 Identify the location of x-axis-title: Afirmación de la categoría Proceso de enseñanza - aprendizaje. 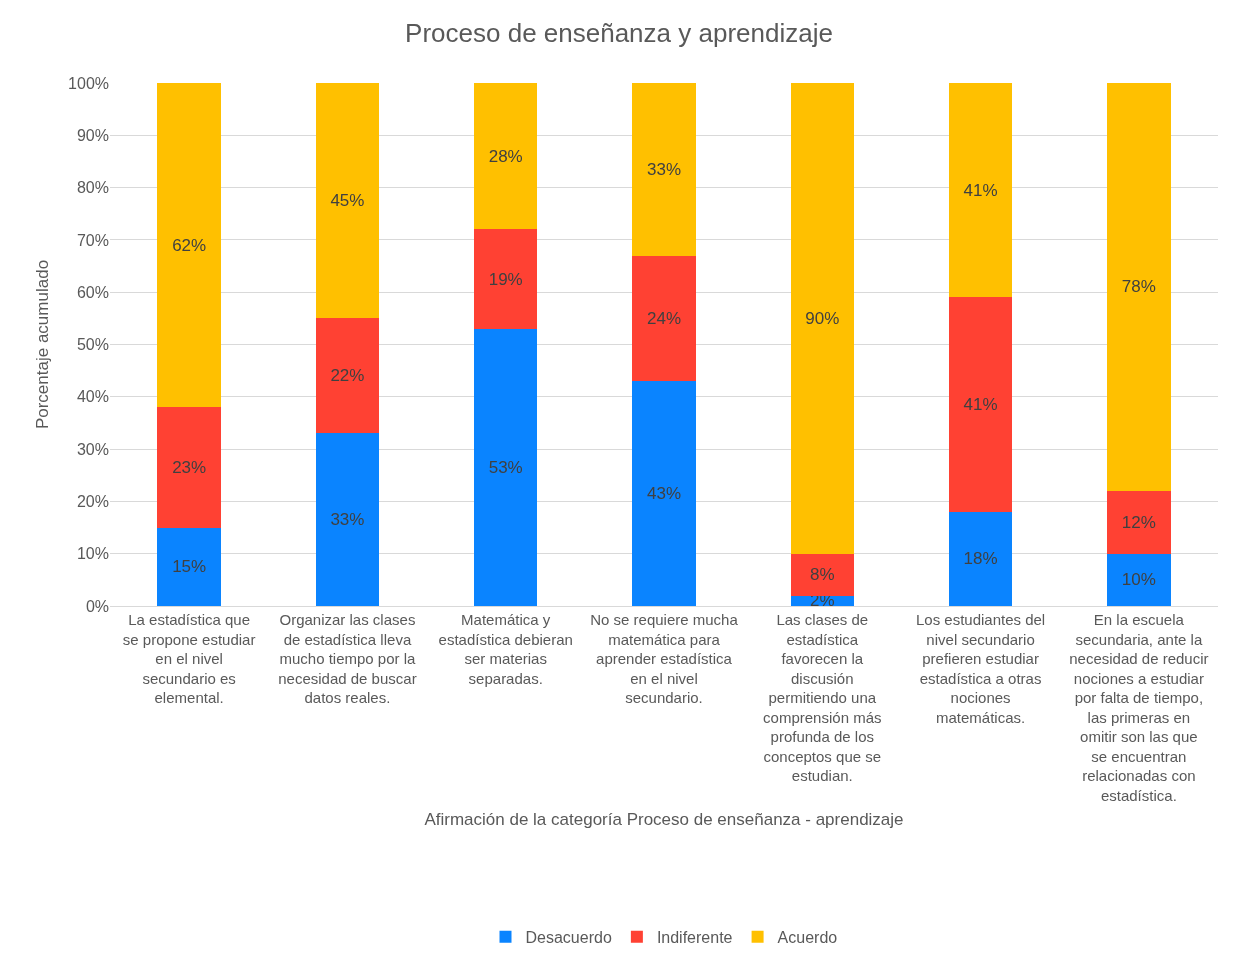
(664, 819).